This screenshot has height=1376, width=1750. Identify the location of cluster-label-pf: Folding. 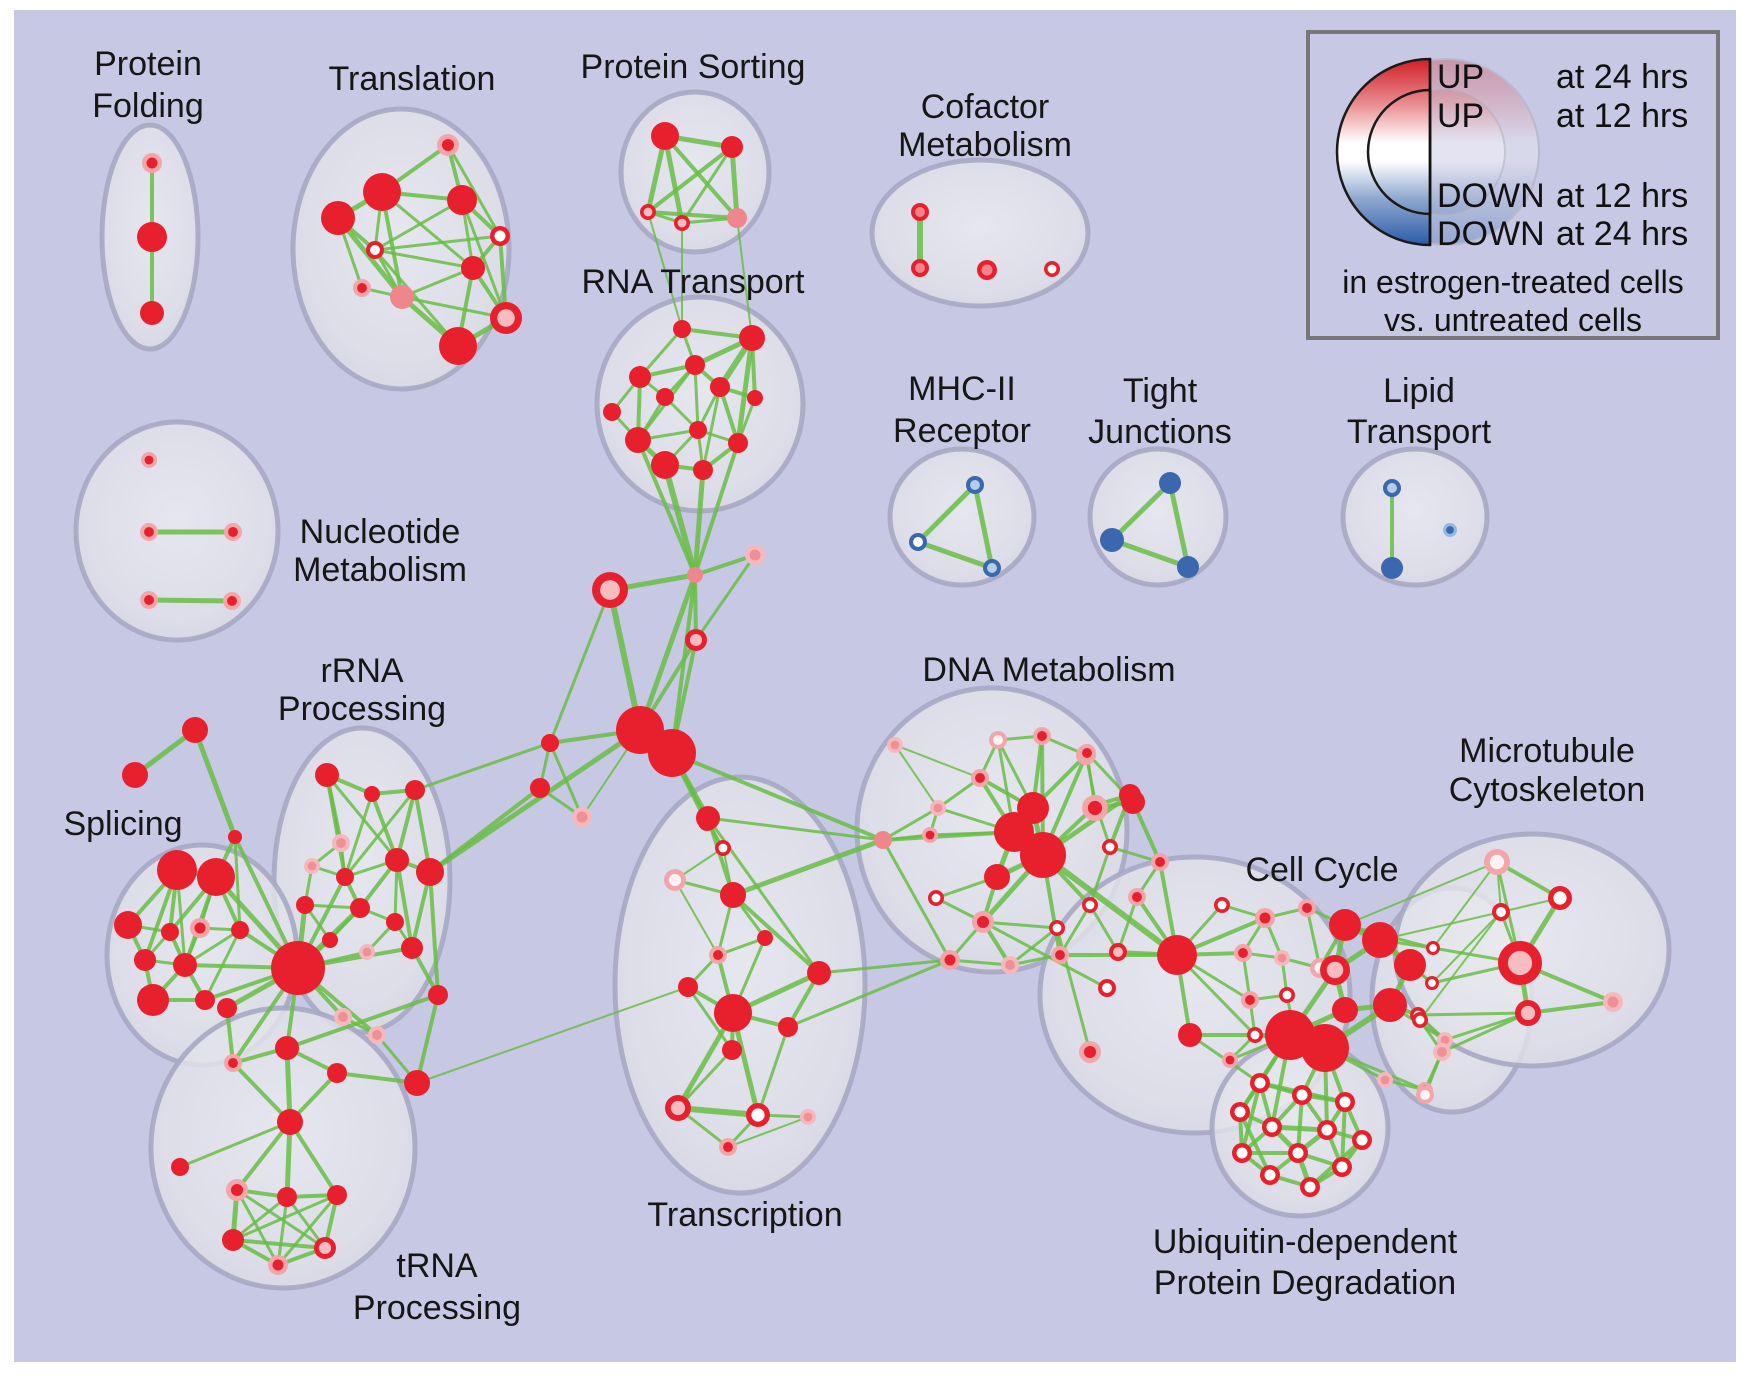
(148, 106).